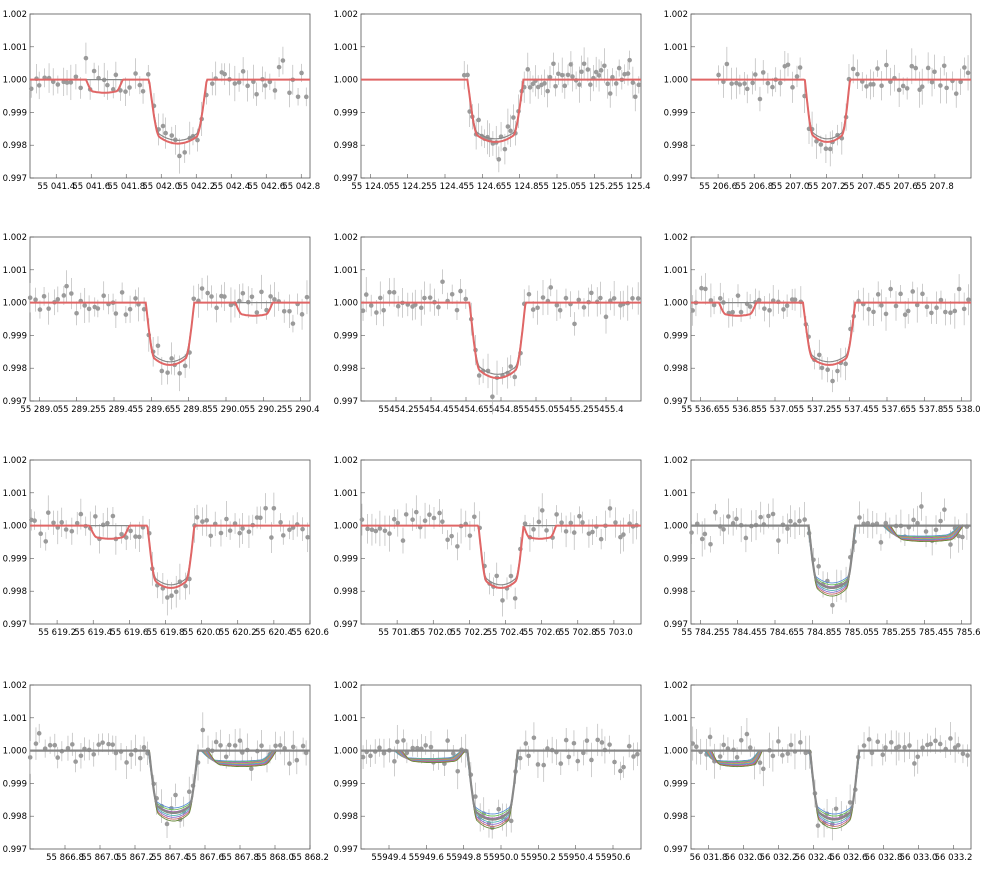 Image resolution: width=981 pixels, height=877 pixels. I want to click on y-tick-label: 0.999, so click(676, 784).